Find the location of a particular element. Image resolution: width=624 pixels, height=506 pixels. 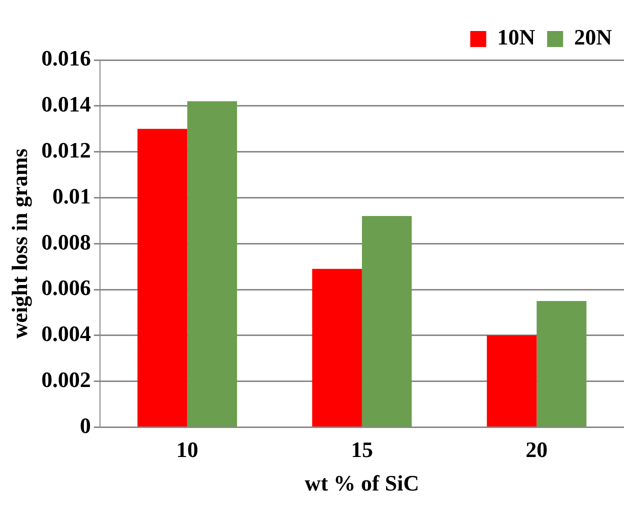

y-tick-label: 0.016 is located at coordinates (66, 58).